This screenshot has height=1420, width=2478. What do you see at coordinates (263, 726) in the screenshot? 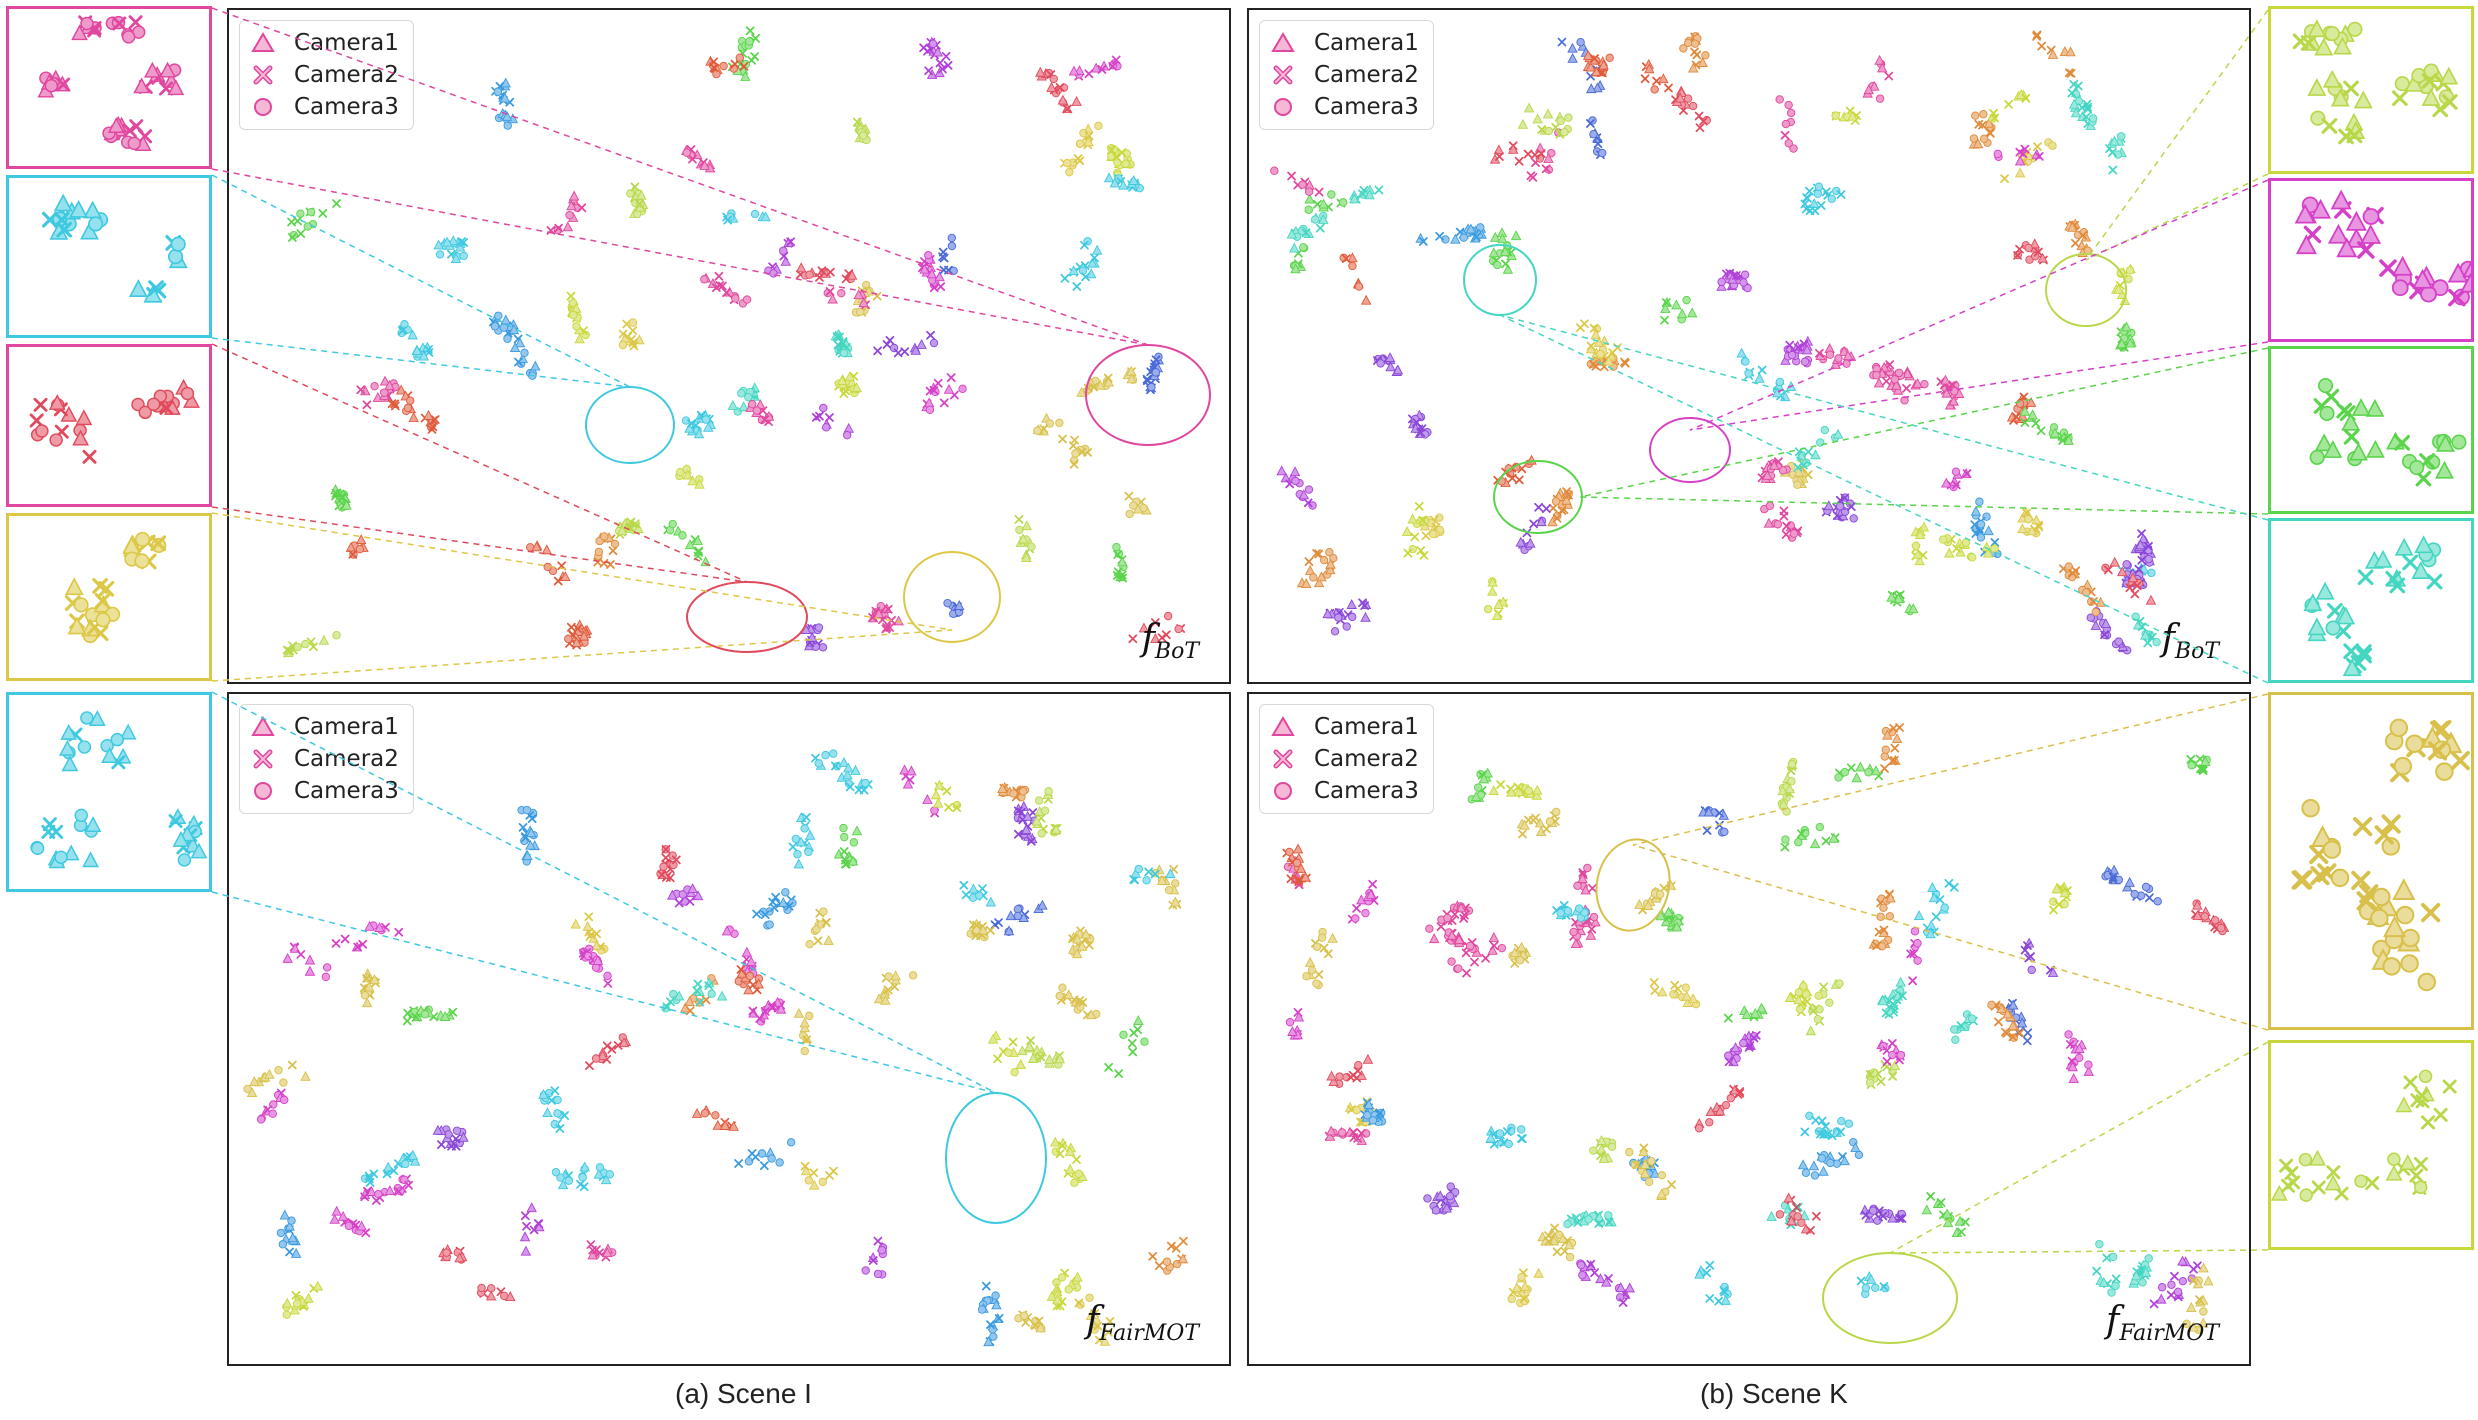
I see `triangle-marker-icon` at bounding box center [263, 726].